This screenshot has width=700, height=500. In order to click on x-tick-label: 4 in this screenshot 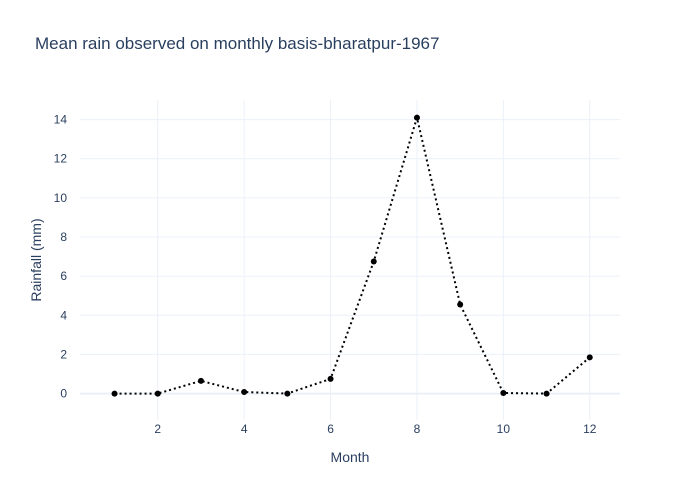, I will do `click(244, 429)`.